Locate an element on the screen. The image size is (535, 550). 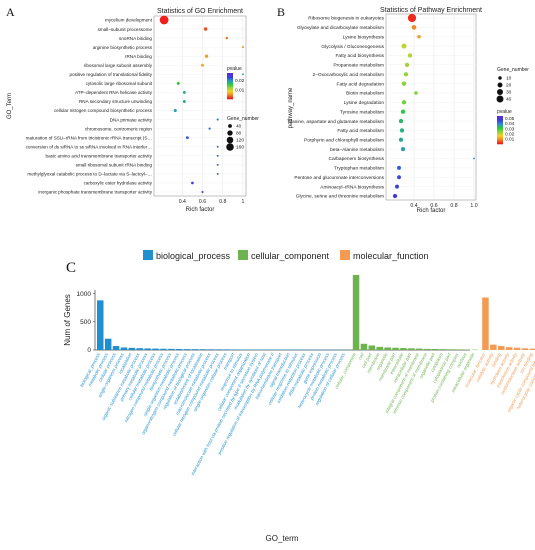
go-gridlines is located at coordinates (200, 106).